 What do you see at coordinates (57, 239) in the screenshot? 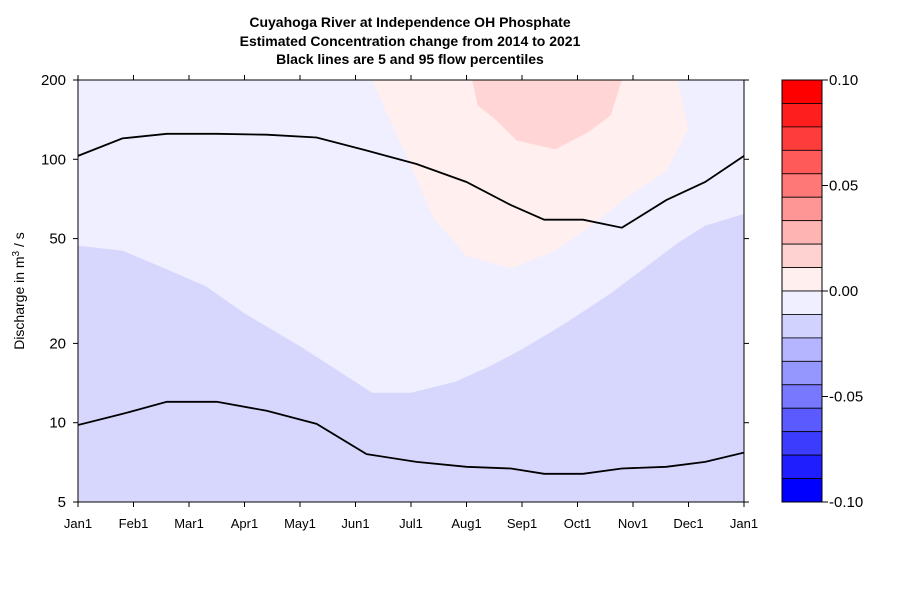
I see `y-tick-label: 50` at bounding box center [57, 239].